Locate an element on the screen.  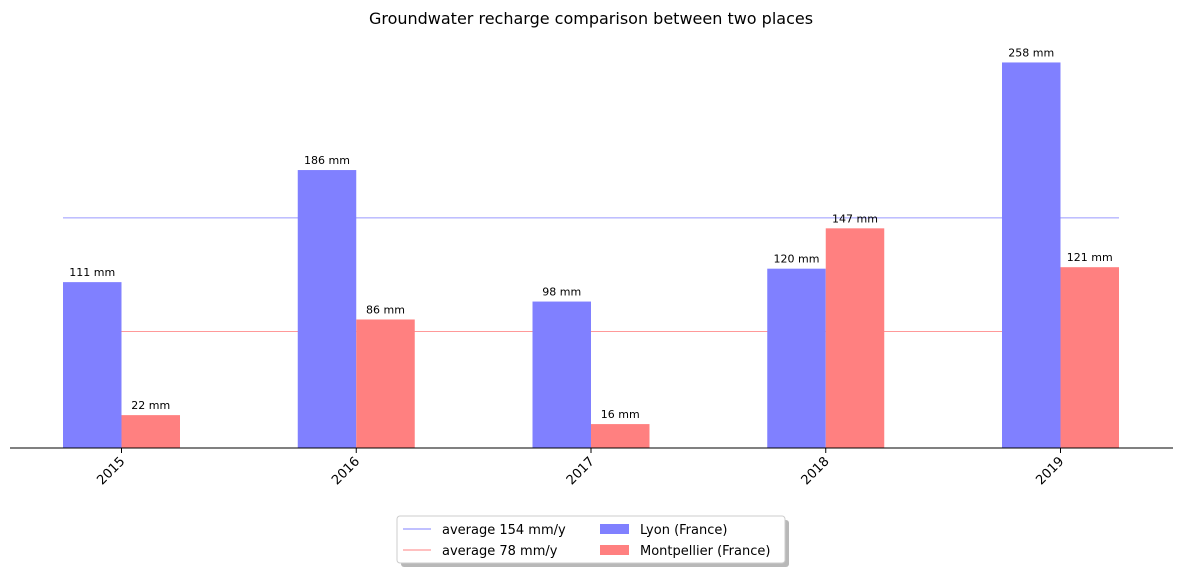
x-tick-label-2018: 2018 is located at coordinates (816, 471).